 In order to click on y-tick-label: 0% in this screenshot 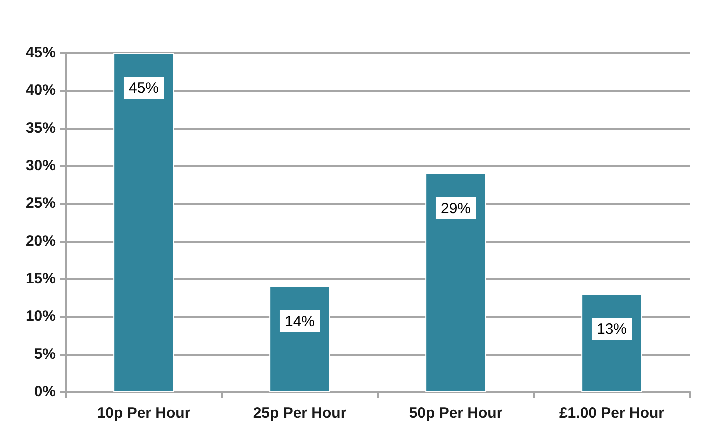, I will do `click(45, 392)`.